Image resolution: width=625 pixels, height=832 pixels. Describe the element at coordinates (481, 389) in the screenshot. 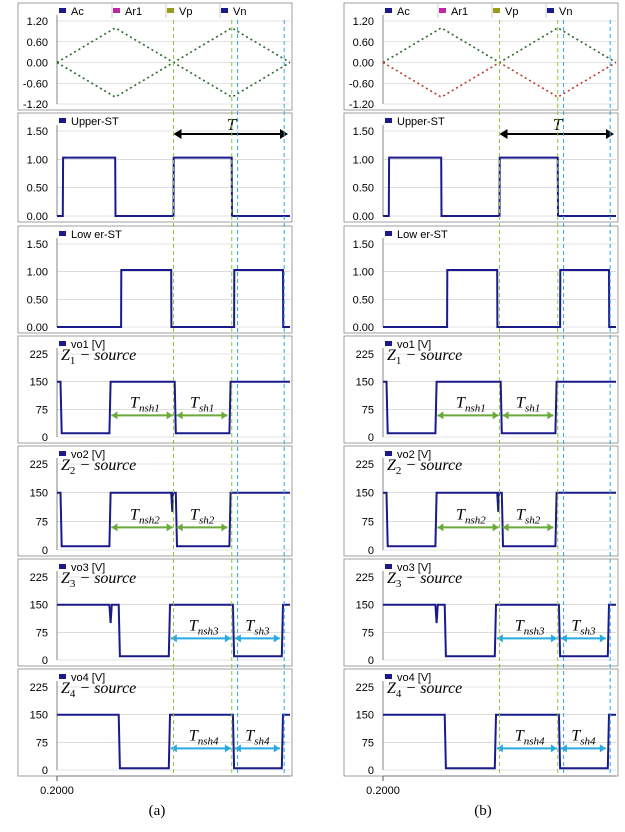

I see `panel-vo1: 225 150 75 0 vo1 [V]Z1 − source Tnsh1 Tsh1` at that location.